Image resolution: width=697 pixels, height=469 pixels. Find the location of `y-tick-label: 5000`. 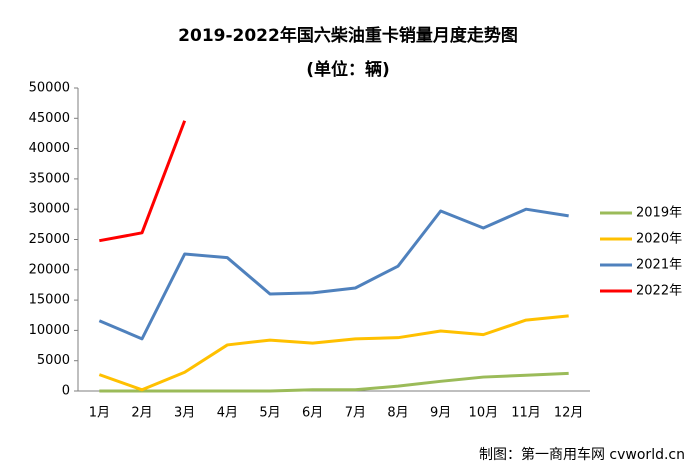

y-tick-label: 5000 is located at coordinates (53, 360).